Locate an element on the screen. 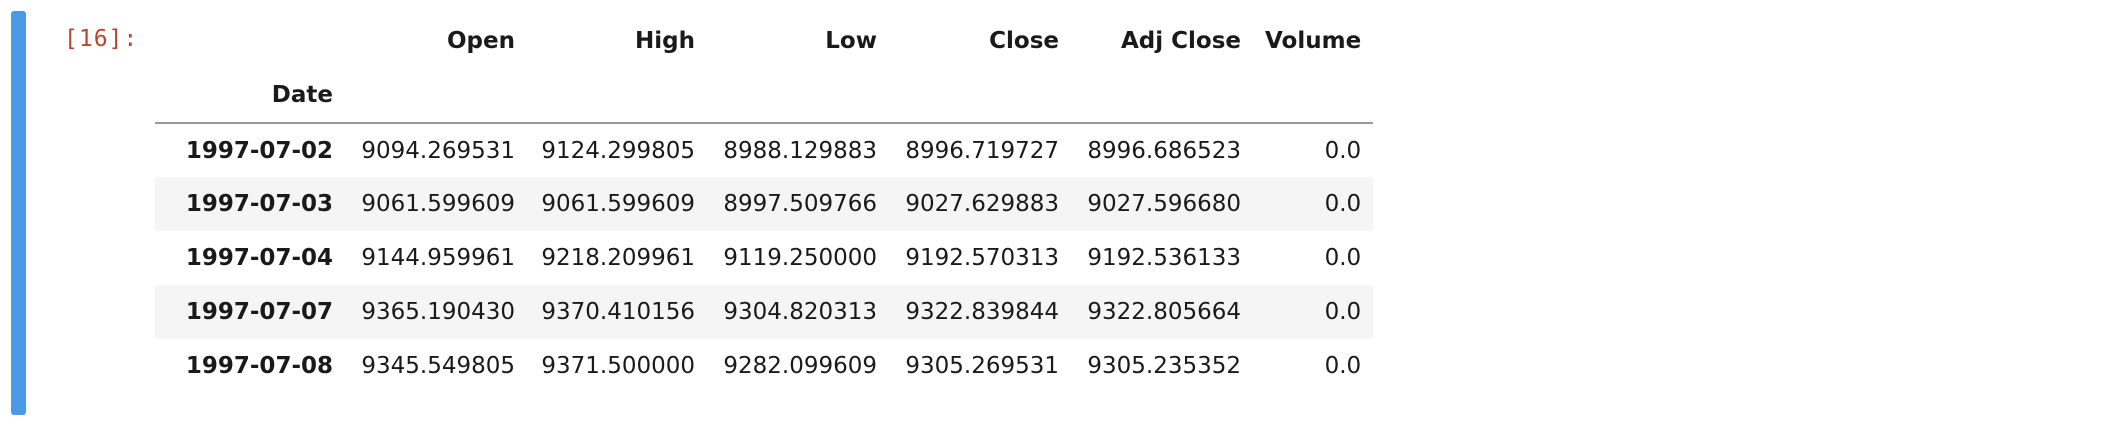 The image size is (2122, 426). column-header-row: Open High Low Close Adj Close Volume is located at coordinates (764, 41).